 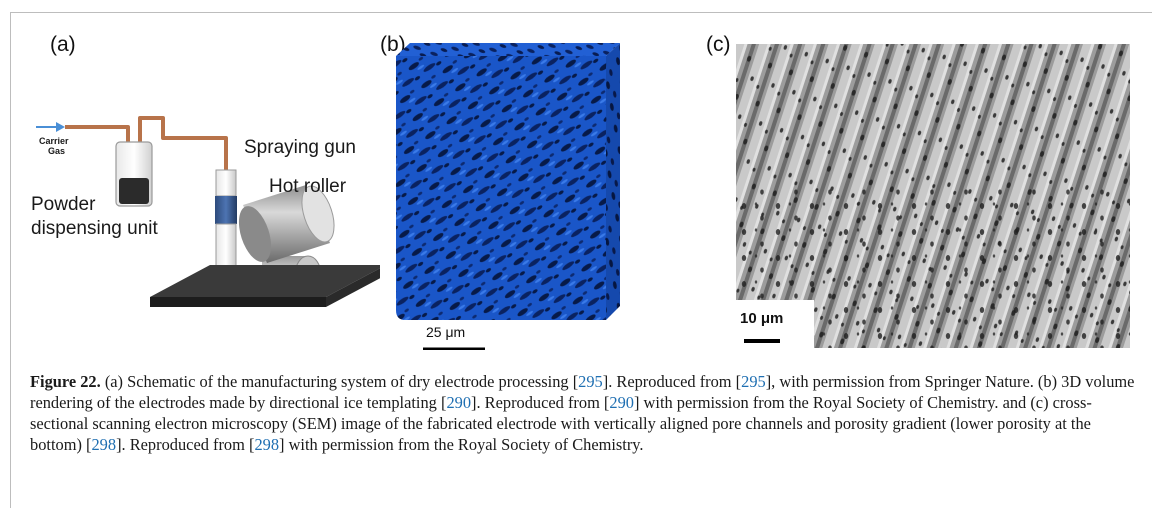 I want to click on carrier-gas-label: Carrier Gas, so click(x=54, y=146).